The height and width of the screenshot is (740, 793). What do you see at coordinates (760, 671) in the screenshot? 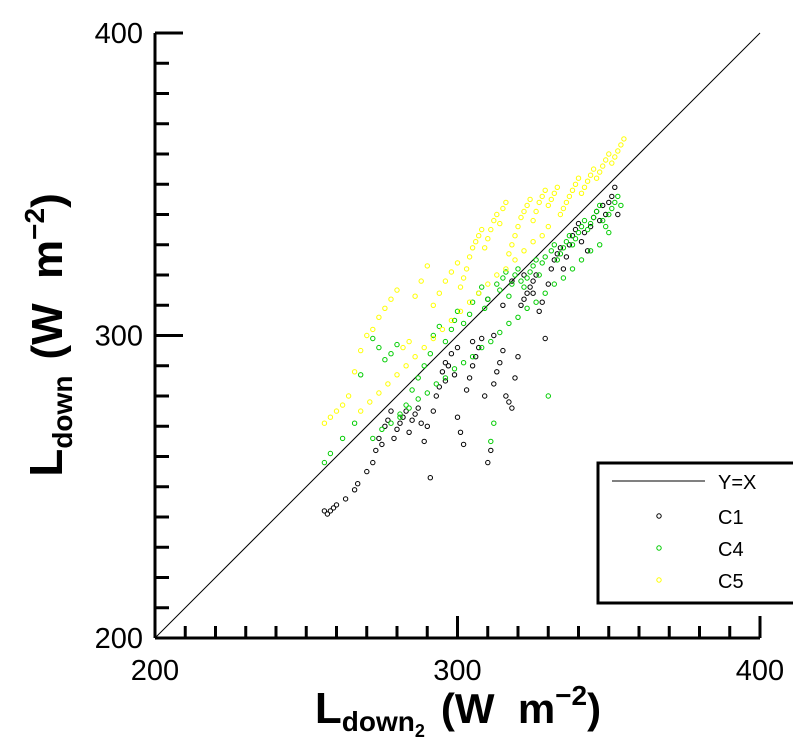
I see `x-tick-label: 400` at bounding box center [760, 671].